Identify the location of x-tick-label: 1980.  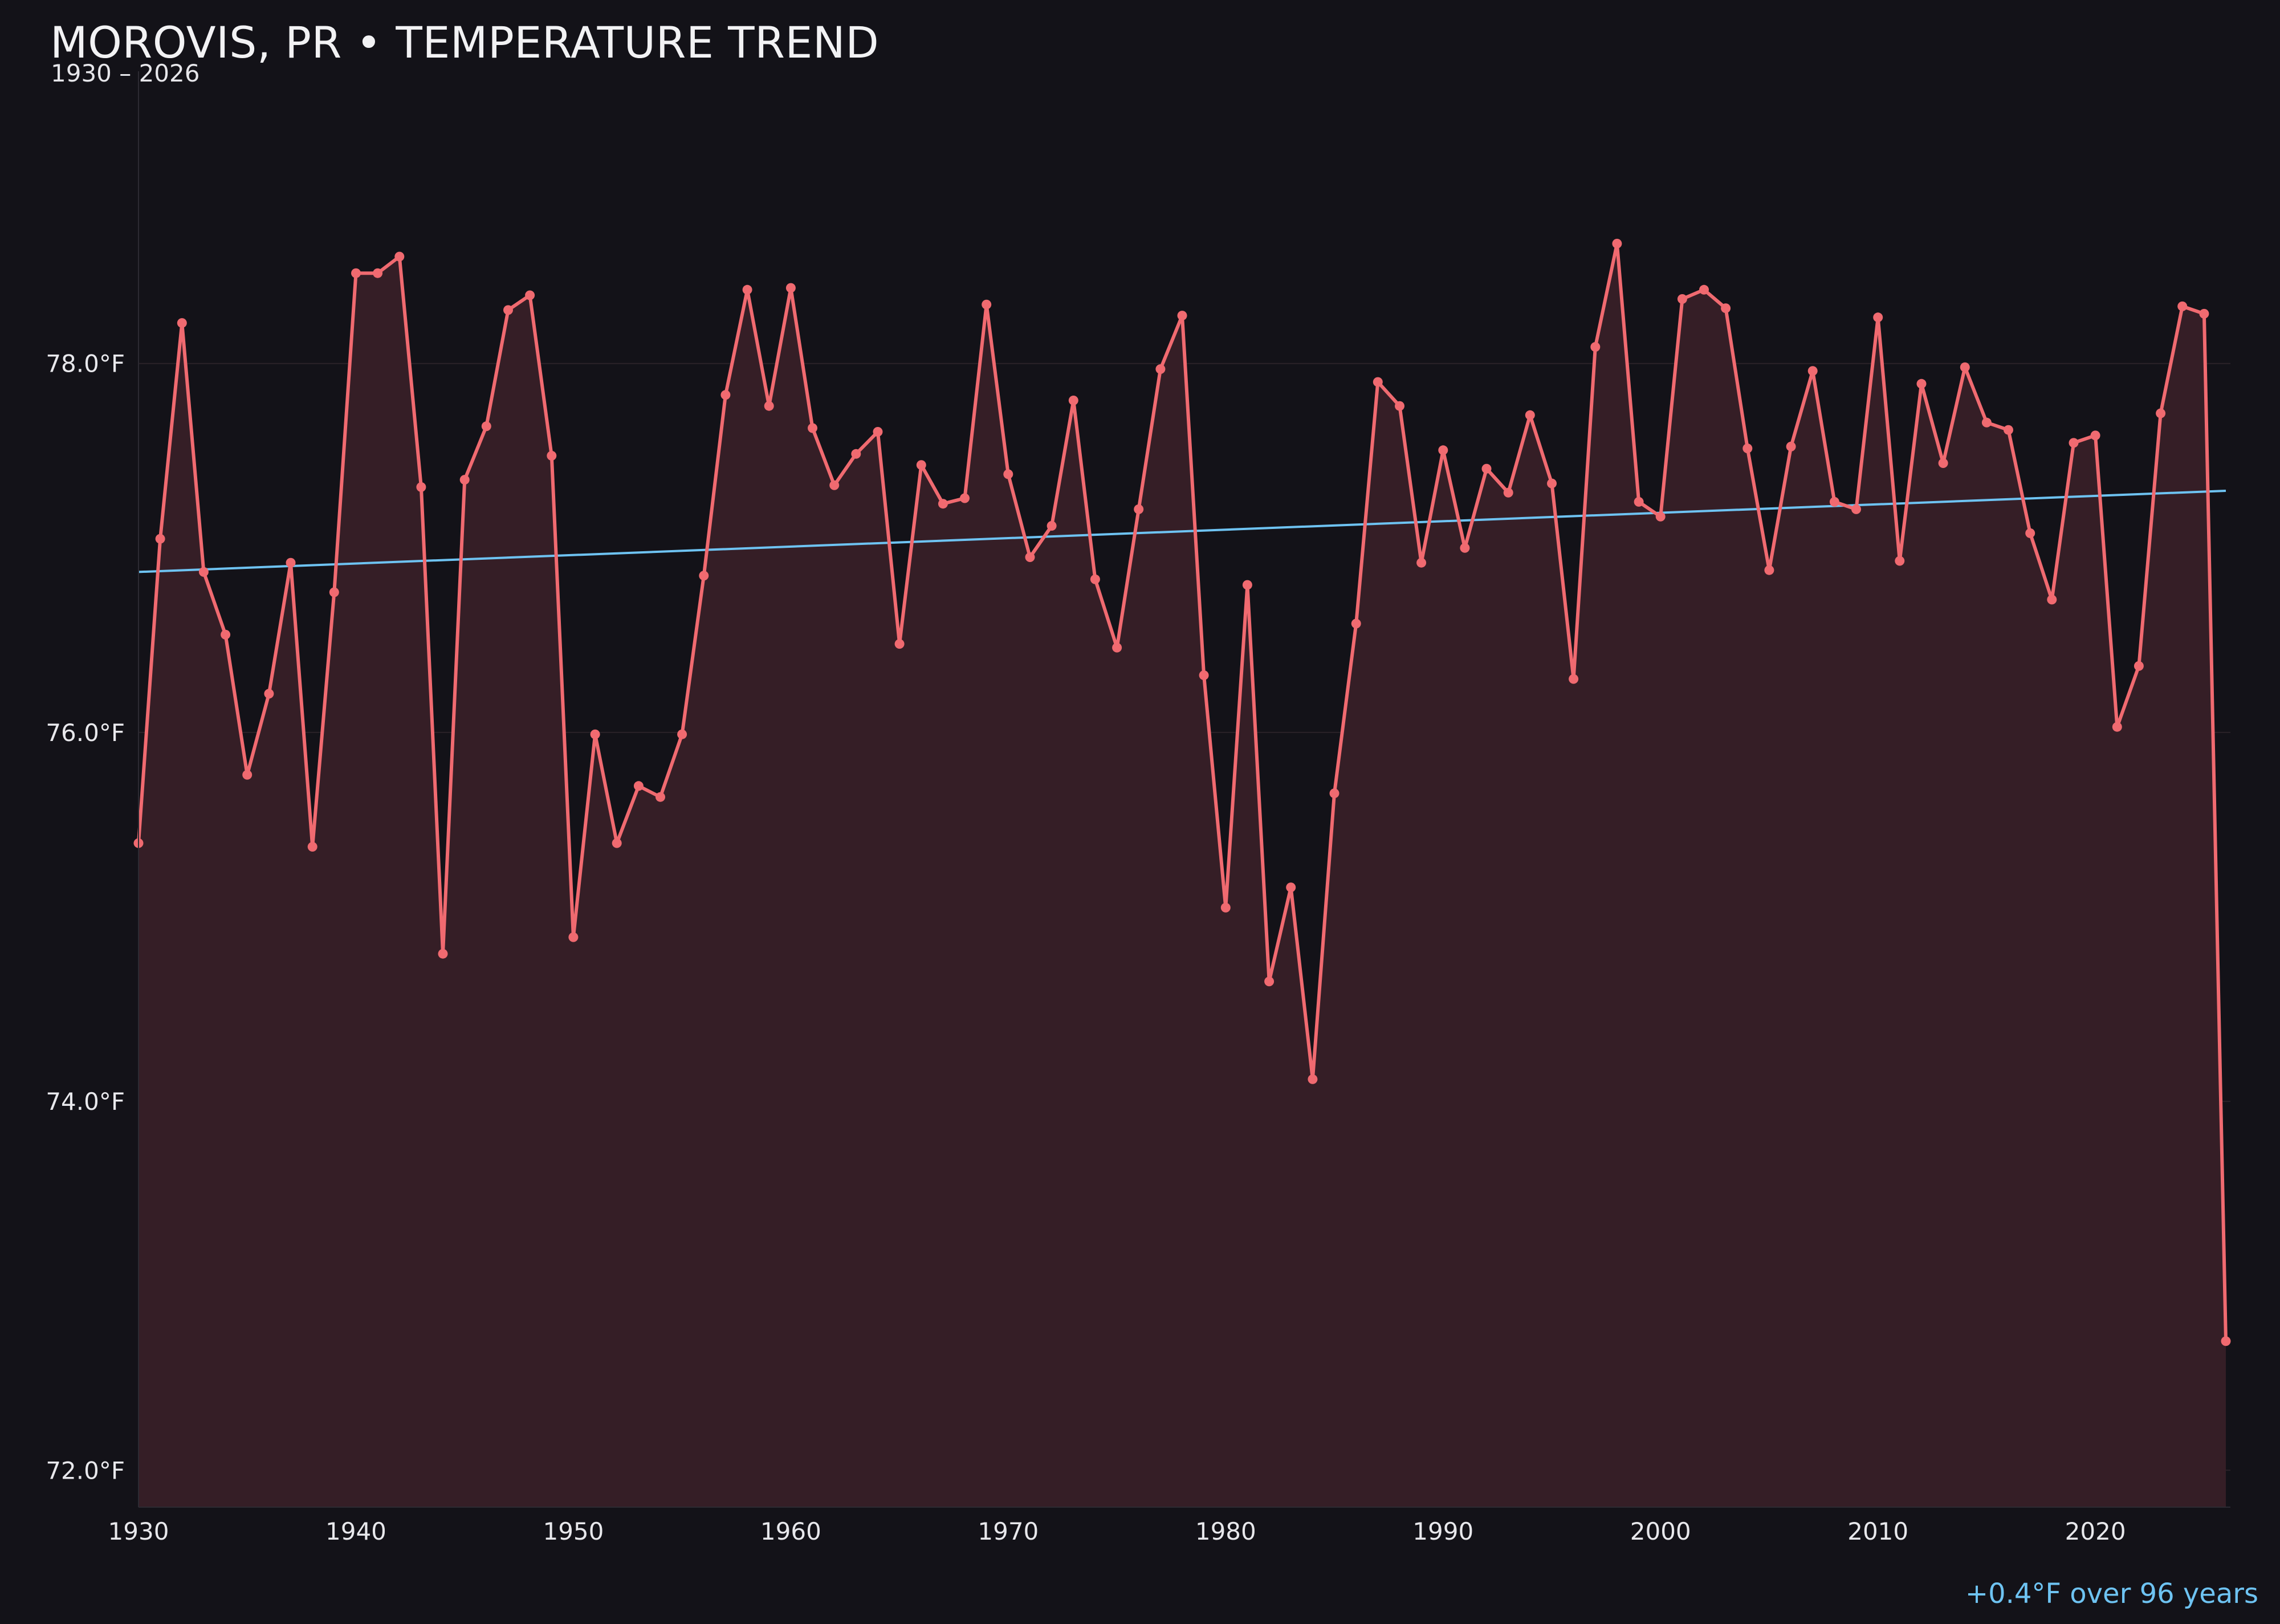
(1225, 1531).